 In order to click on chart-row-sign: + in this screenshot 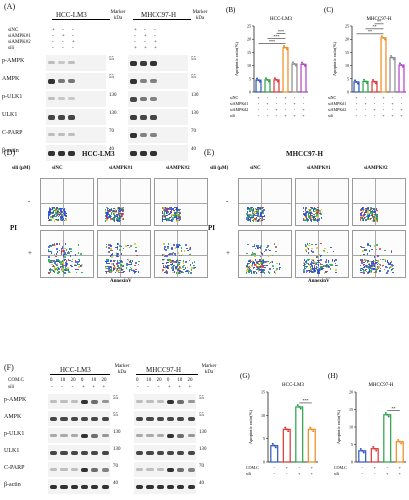, I will do `click(312, 473)`.